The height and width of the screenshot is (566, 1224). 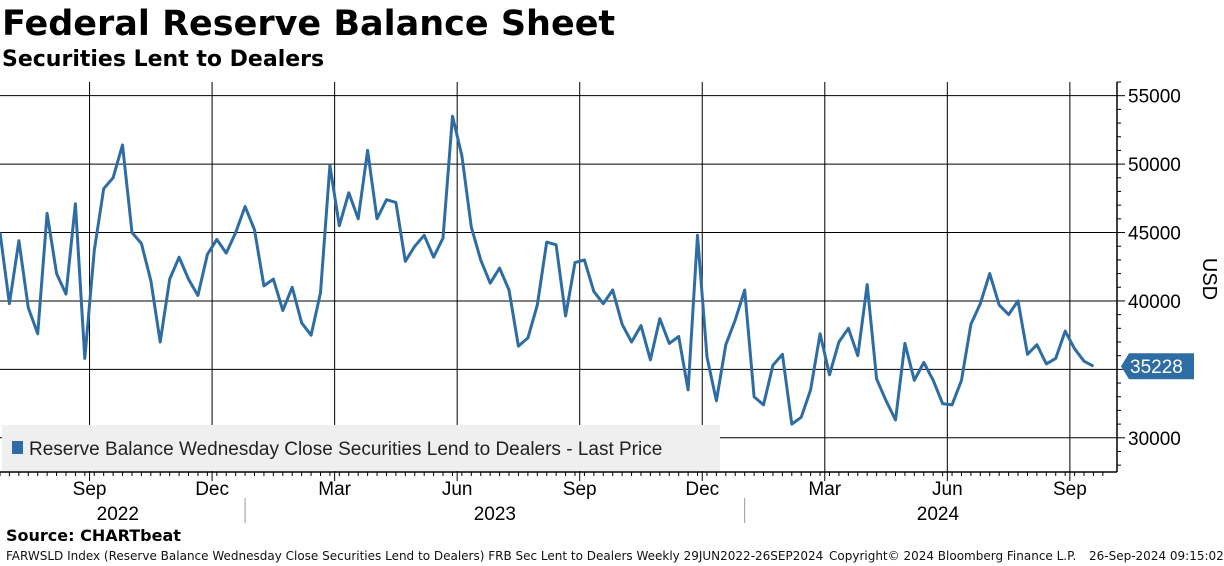 I want to click on footer-copyright: Copyright© 2024 Bloomberg Finance L.P., so click(x=953, y=556).